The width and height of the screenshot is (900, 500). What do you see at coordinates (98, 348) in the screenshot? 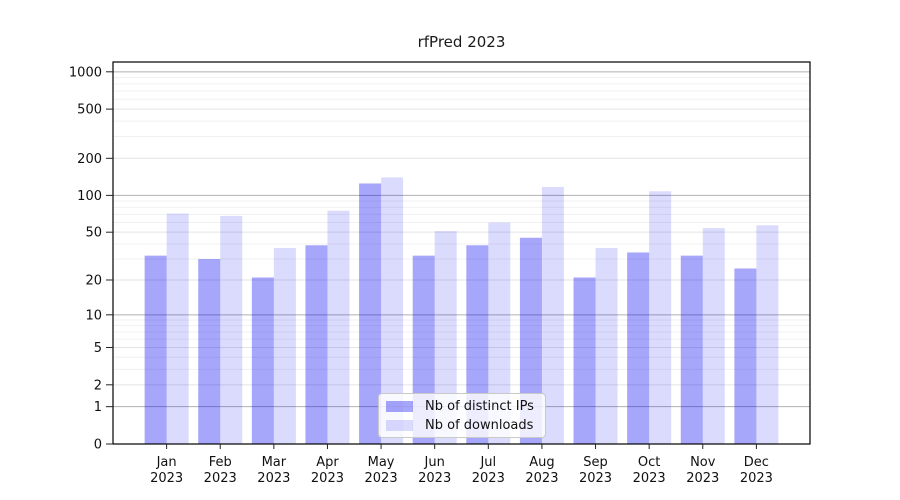
I see `y-tick-label: 5` at bounding box center [98, 348].